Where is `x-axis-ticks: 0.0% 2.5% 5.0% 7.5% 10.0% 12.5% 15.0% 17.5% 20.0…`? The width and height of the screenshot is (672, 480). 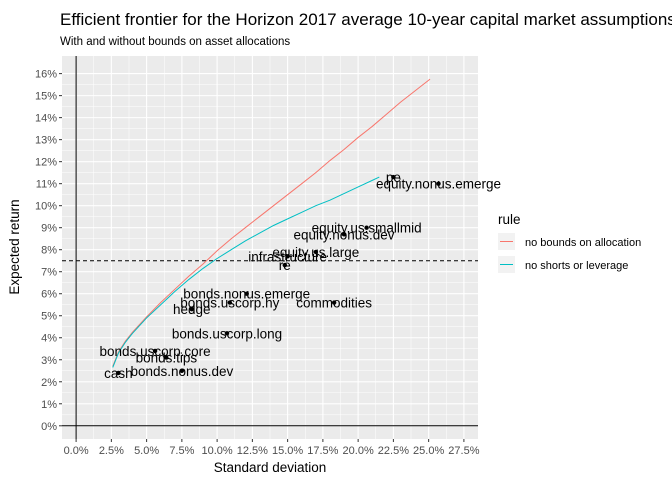 x-axis-ticks: 0.0% 2.5% 5.0% 7.5% 10.0% 12.5% 15.0% 17.5% 20.0… is located at coordinates (272, 448).